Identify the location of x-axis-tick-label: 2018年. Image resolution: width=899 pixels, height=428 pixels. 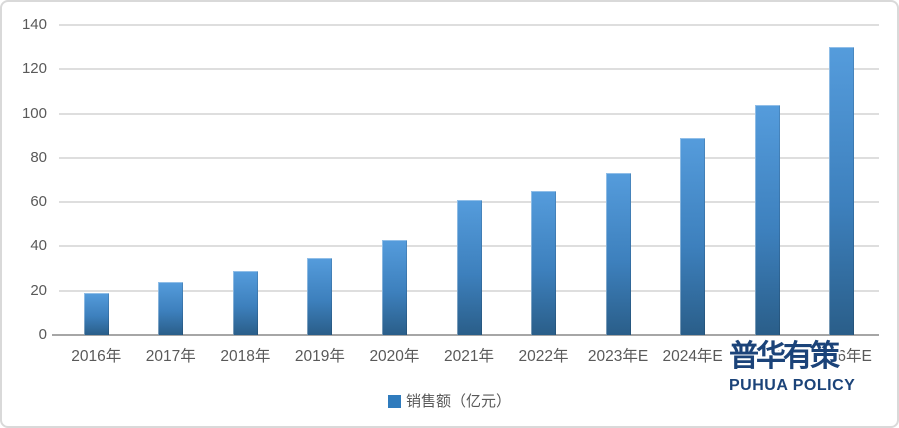
(245, 356).